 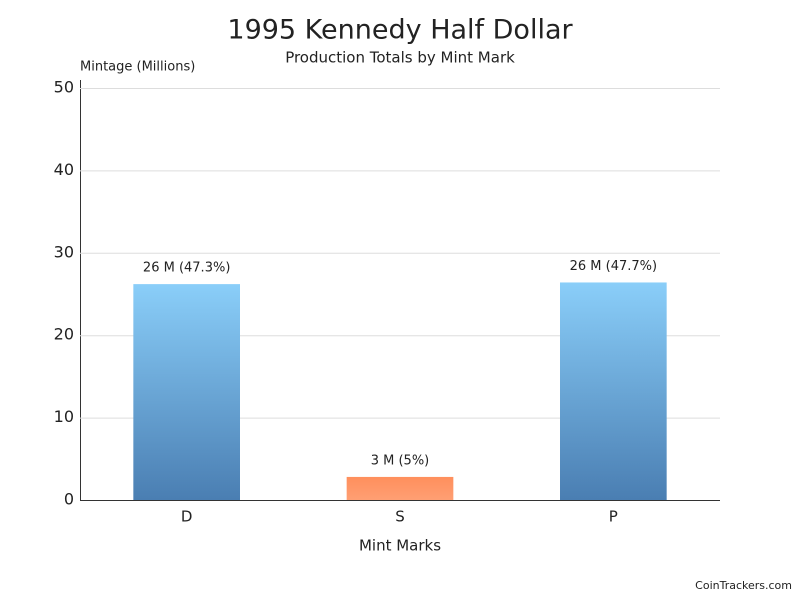 I want to click on y-tick-label: 50, so click(x=64, y=87).